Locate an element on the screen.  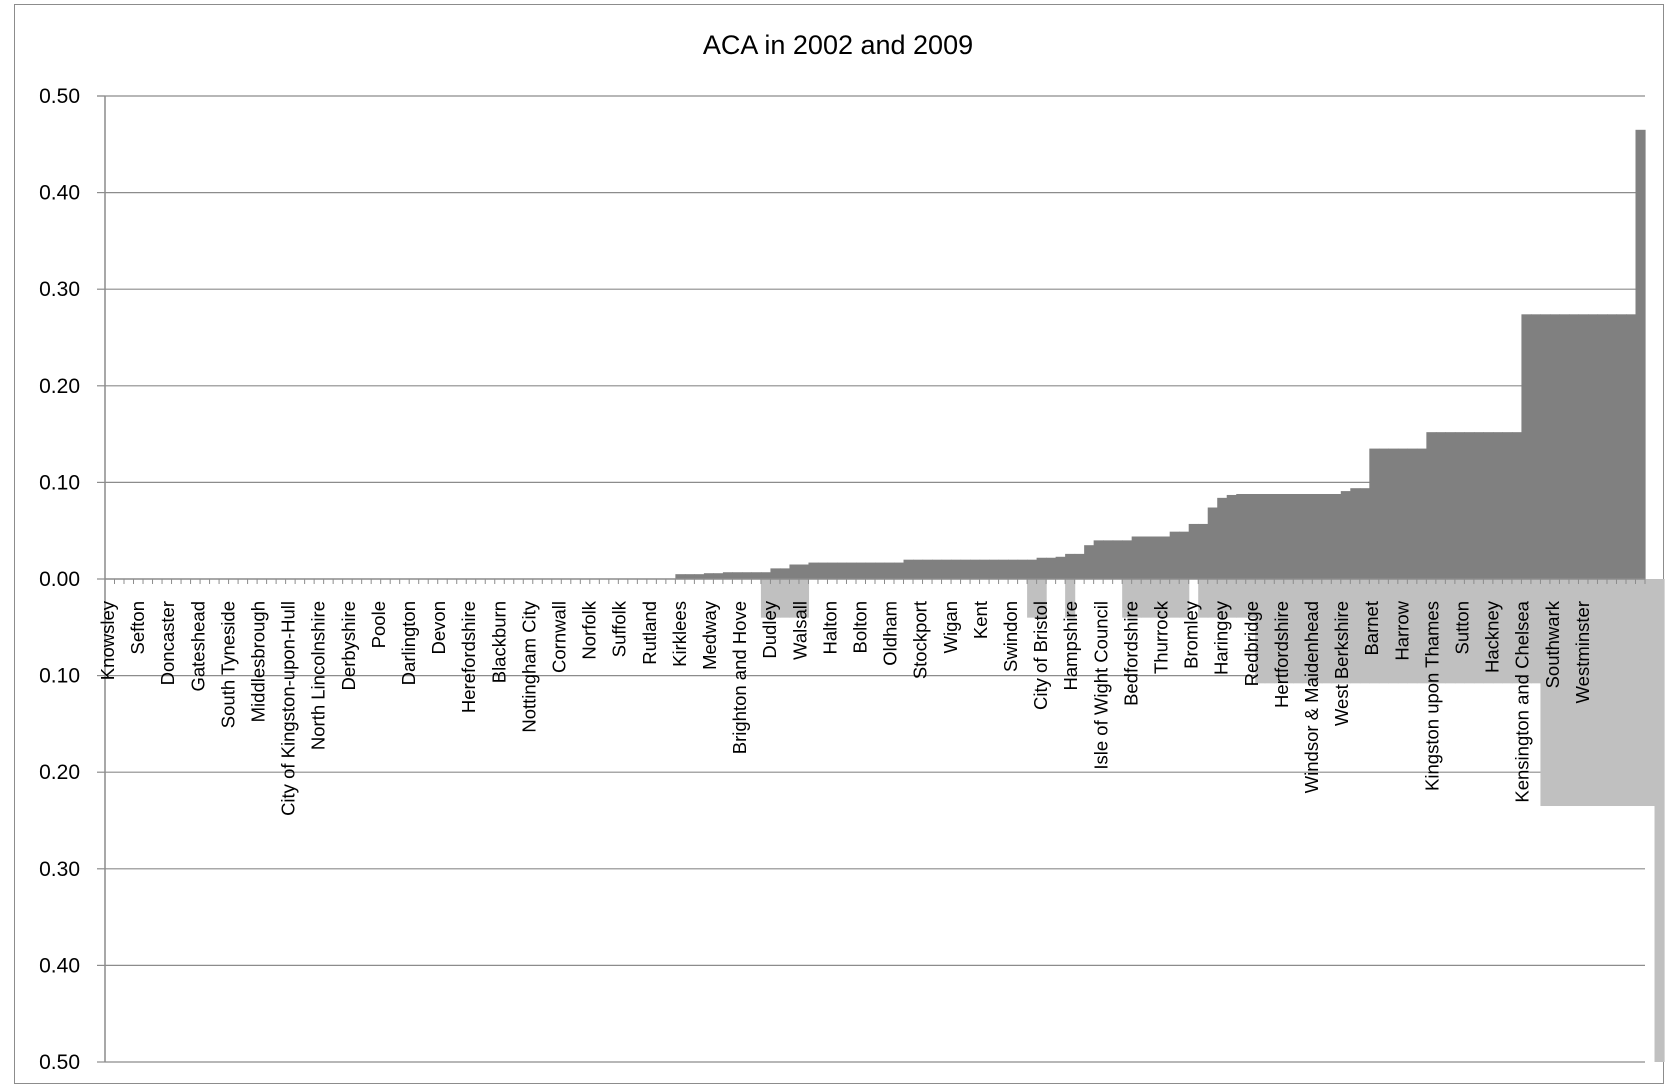
x-tick-label: Suffolk is located at coordinates (619, 628).